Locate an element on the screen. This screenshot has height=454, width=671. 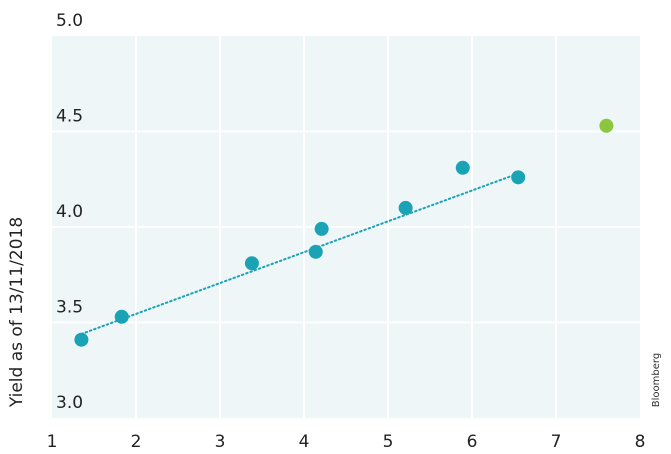
y-tick-label: 3.5 is located at coordinates (69, 308).